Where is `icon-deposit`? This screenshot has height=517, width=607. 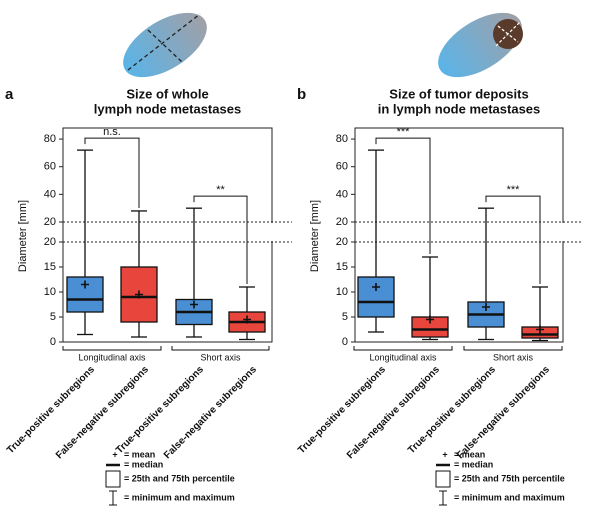
icon-deposit is located at coordinates (480, 45).